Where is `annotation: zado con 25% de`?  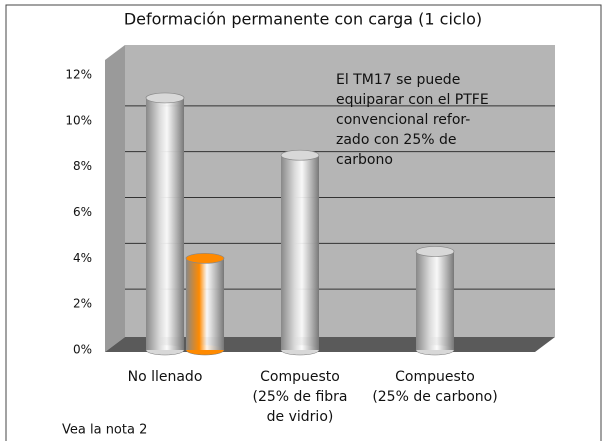
annotation: zado con 25% de is located at coordinates (396, 140).